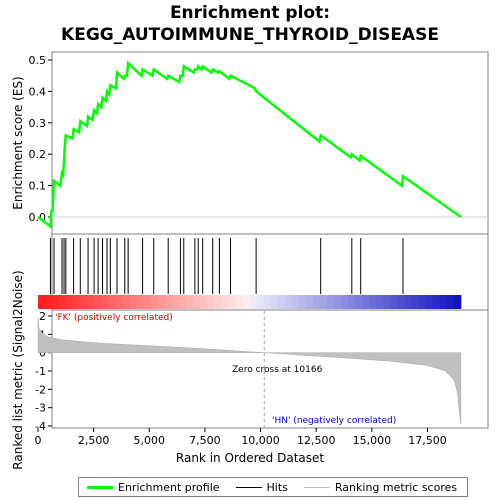 Image resolution: width=500 pixels, height=500 pixels. What do you see at coordinates (260, 440) in the screenshot?
I see `x-tick-label: 10,000` at bounding box center [260, 440].